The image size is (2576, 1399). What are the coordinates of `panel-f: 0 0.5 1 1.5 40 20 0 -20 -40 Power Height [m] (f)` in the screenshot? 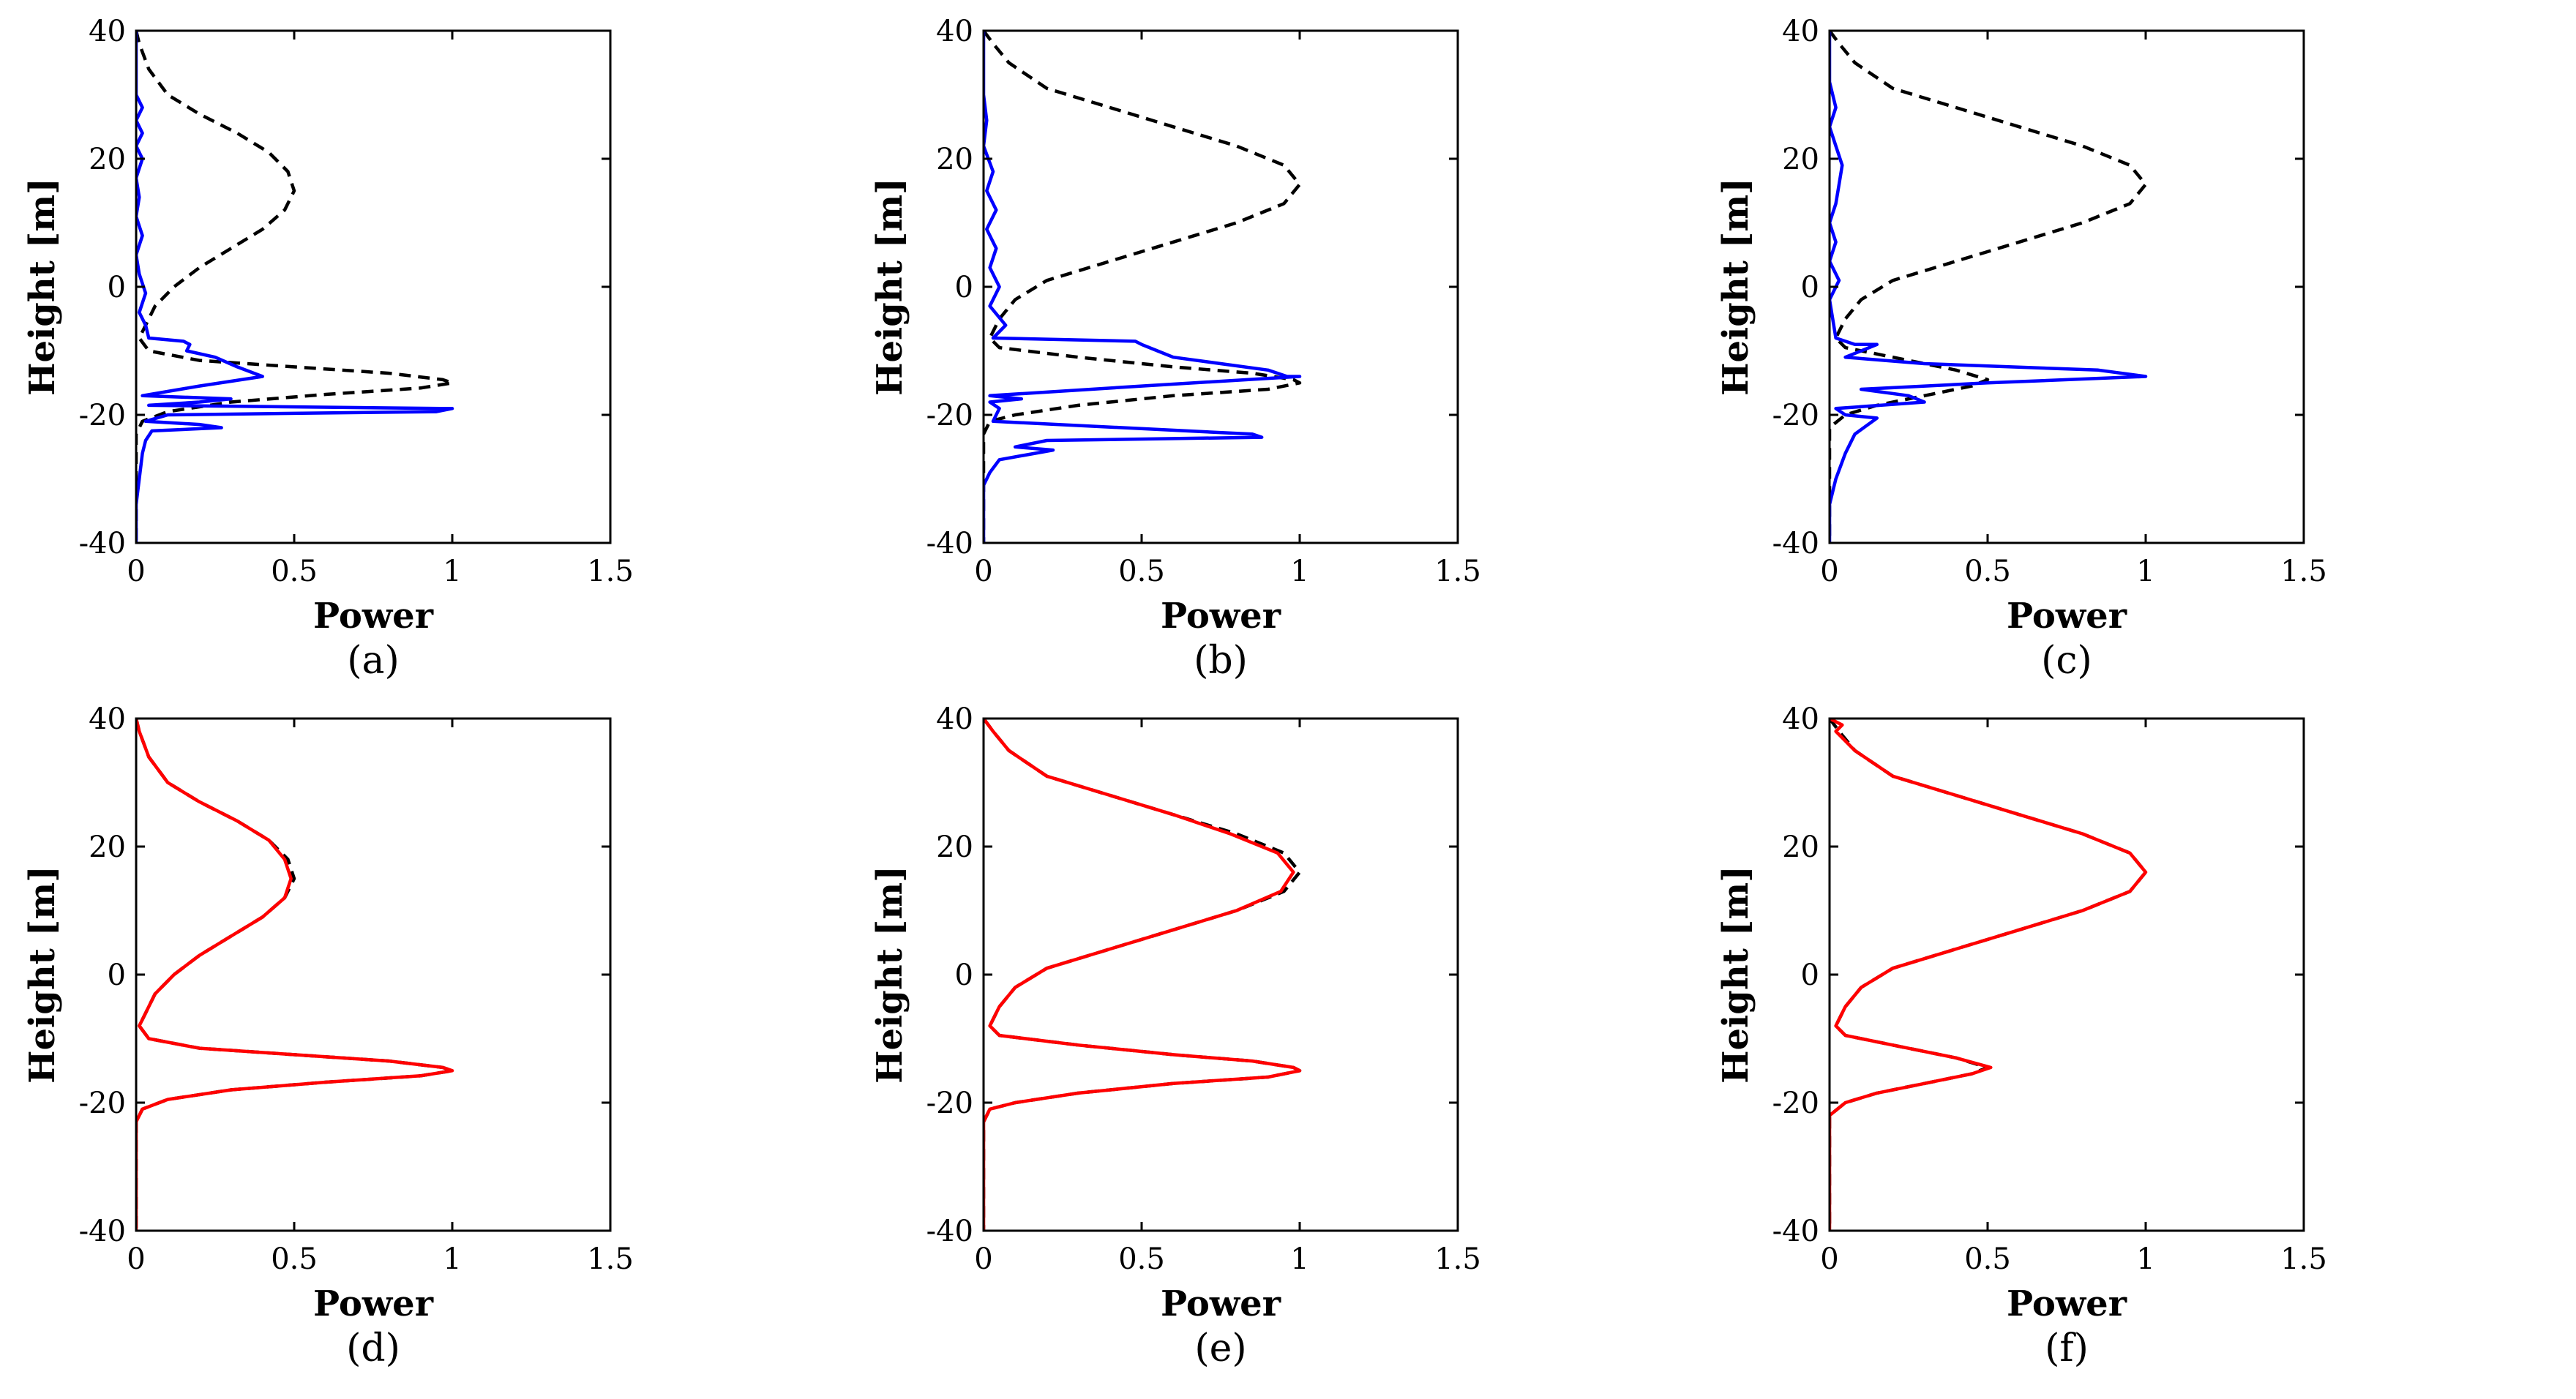 It's located at (2021, 1036).